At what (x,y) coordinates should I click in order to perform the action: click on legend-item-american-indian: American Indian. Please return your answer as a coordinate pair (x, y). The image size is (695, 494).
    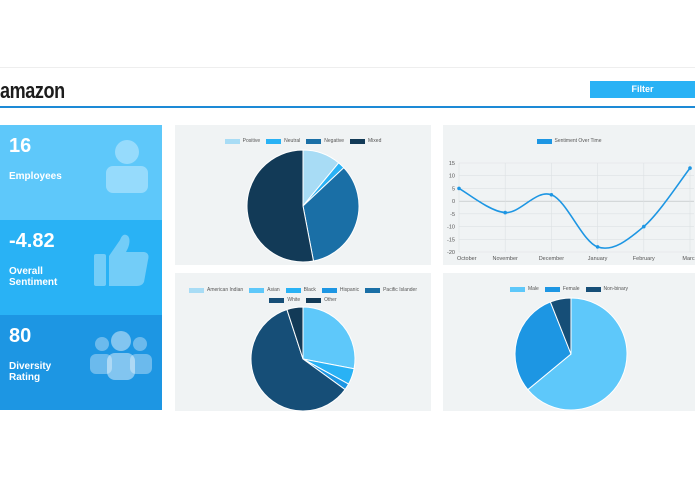
    Looking at the image, I should click on (216, 291).